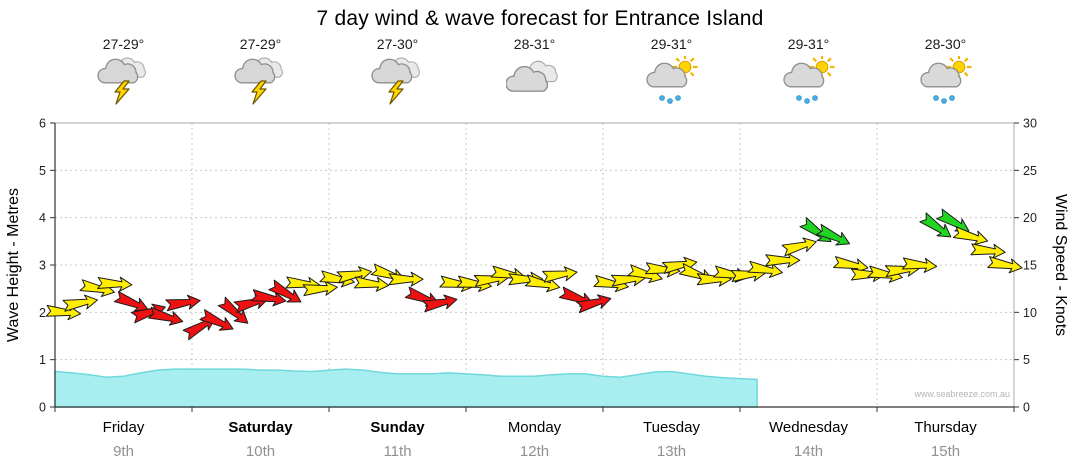 This screenshot has width=1080, height=475. Describe the element at coordinates (123, 451) in the screenshot. I see `day-date: 9th` at that location.